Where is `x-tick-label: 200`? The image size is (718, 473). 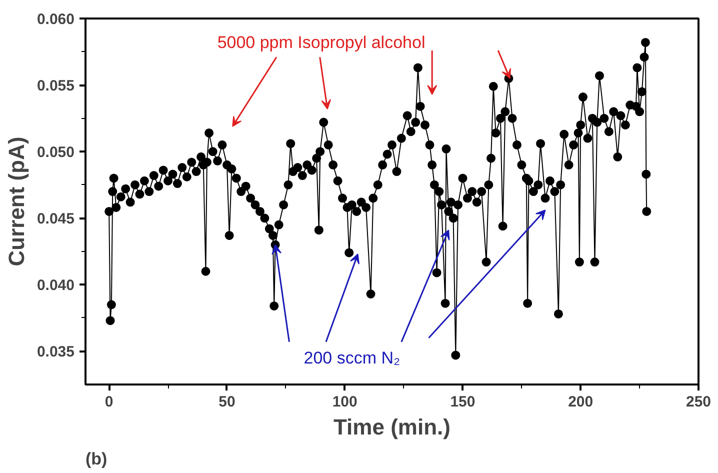 x-tick-label: 200 is located at coordinates (581, 402).